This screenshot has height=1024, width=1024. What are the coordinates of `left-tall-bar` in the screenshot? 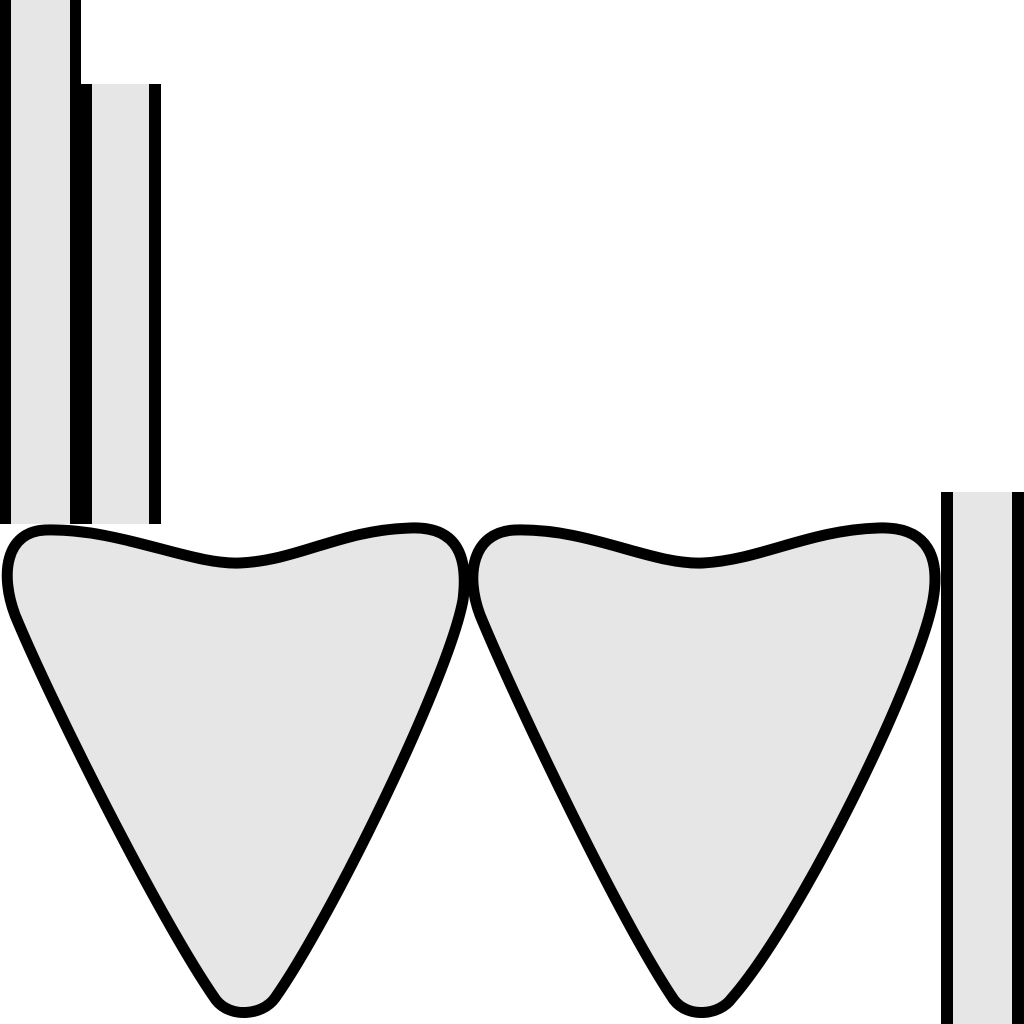 It's located at (40, 262).